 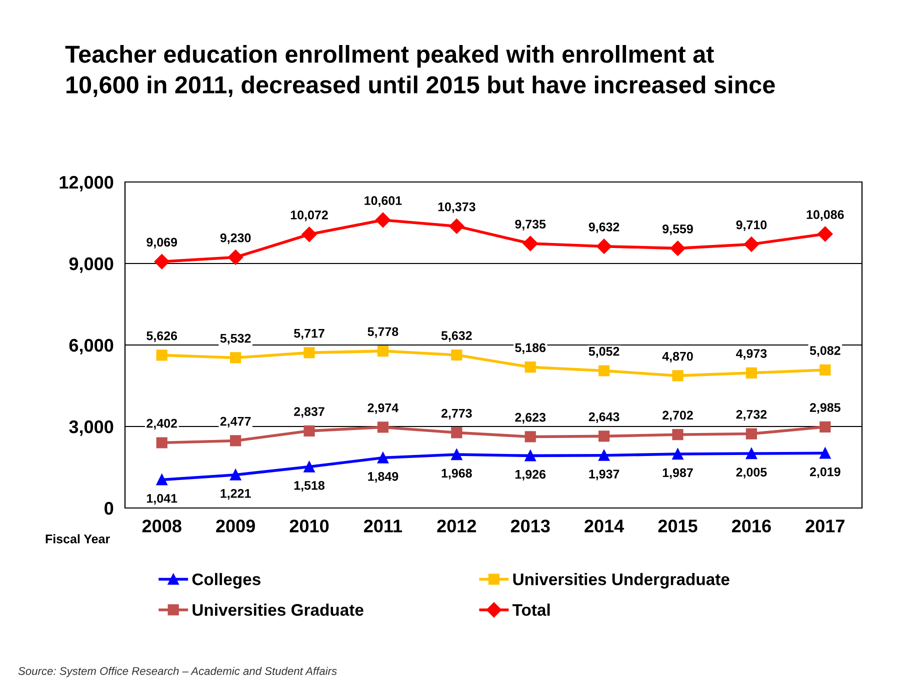 I want to click on y-tick-label: 6,000, so click(x=91, y=346).